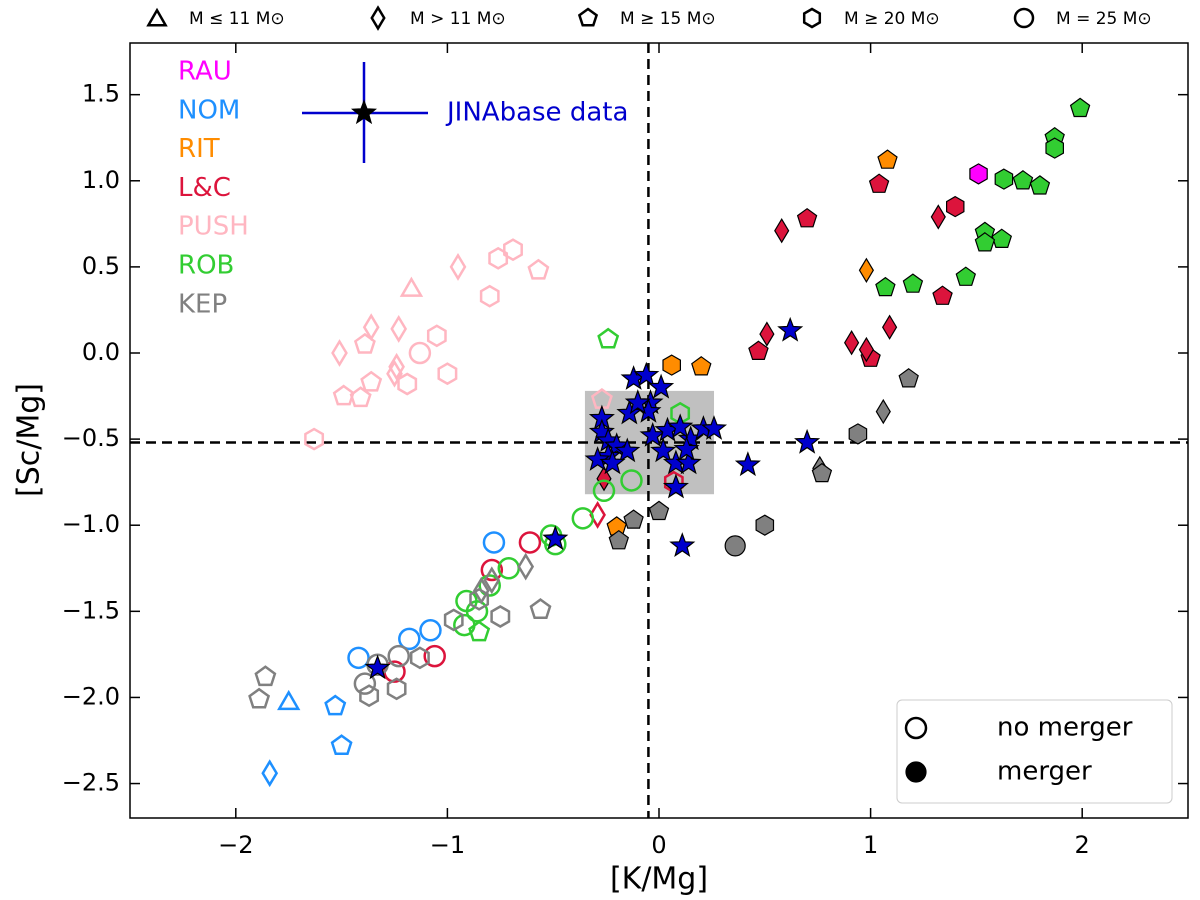  What do you see at coordinates (204, 188) in the screenshot?
I see `legend-label: L&C` at bounding box center [204, 188].